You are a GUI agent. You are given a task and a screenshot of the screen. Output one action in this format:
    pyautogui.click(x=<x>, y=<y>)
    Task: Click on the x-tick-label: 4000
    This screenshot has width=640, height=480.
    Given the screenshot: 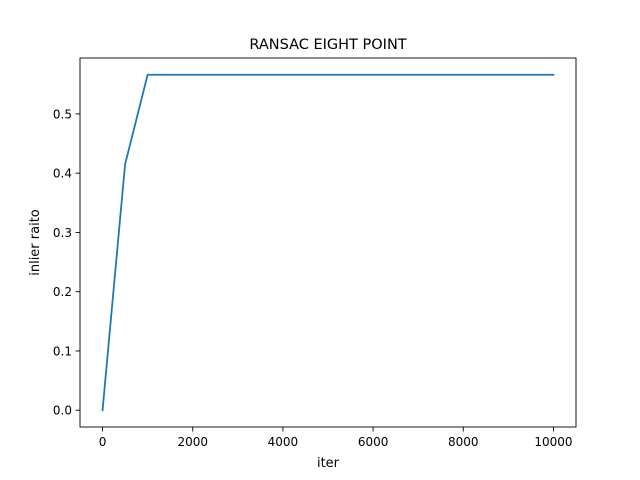 What is the action you would take?
    pyautogui.click(x=283, y=442)
    